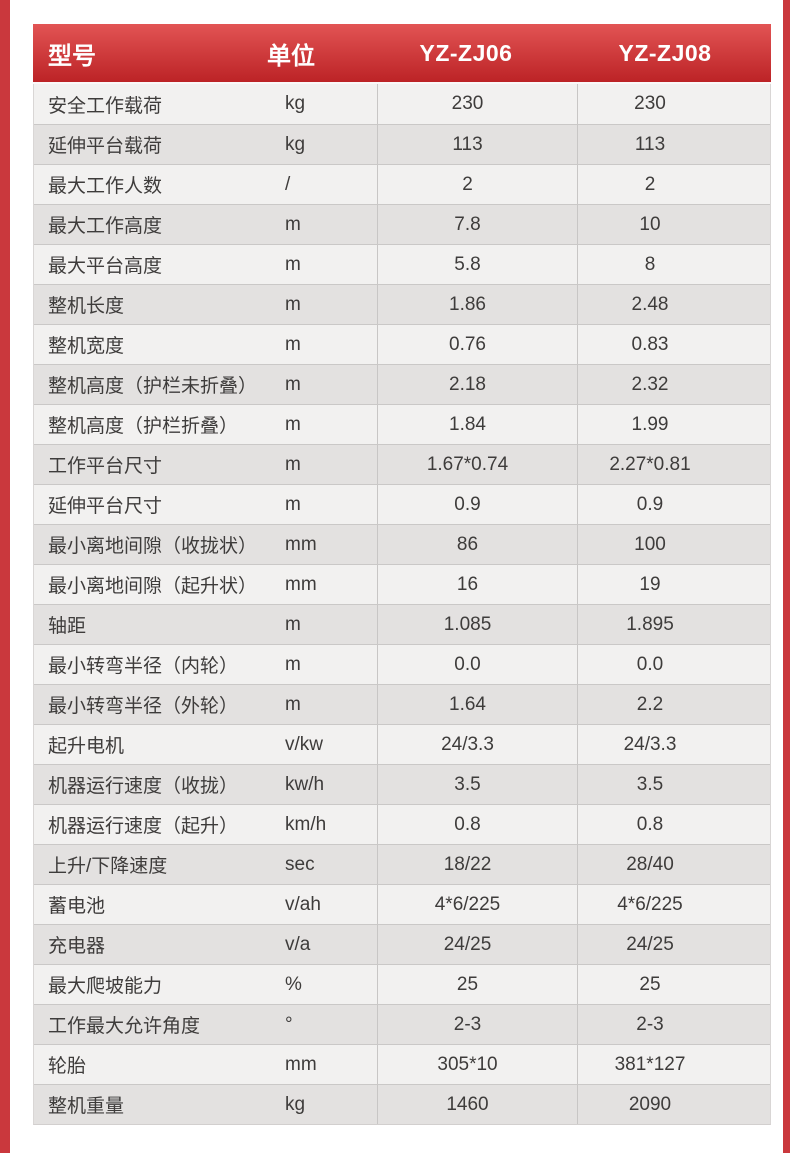  Describe the element at coordinates (673, 904) in the screenshot. I see `spec-value-yz-zj08: 4*6/225` at that location.